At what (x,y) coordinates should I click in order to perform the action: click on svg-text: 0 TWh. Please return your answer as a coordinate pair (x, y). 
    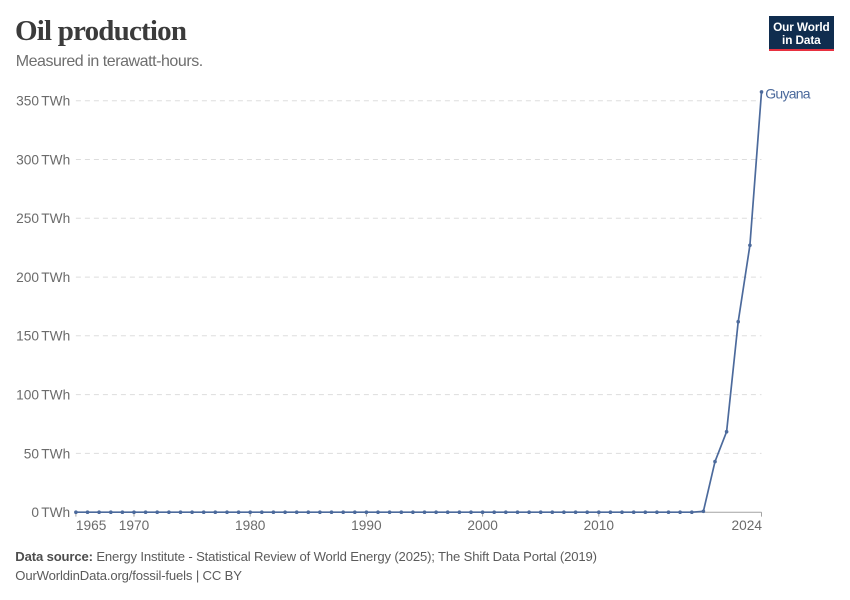
    Looking at the image, I should click on (50, 512).